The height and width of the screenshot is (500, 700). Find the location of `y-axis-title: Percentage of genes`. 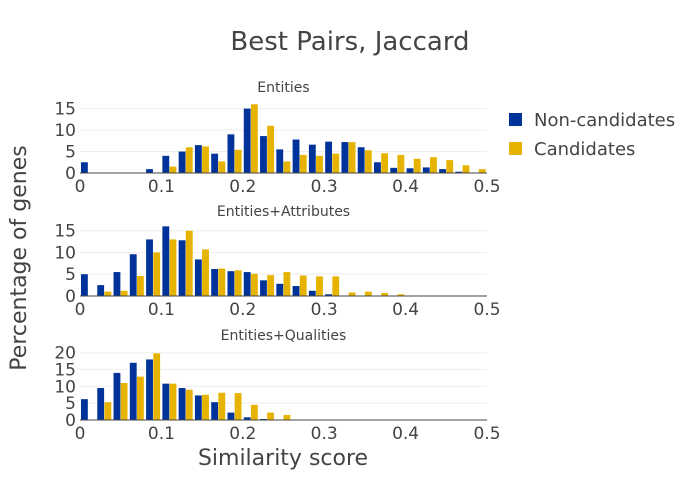

y-axis-title: Percentage of genes is located at coordinates (19, 257).